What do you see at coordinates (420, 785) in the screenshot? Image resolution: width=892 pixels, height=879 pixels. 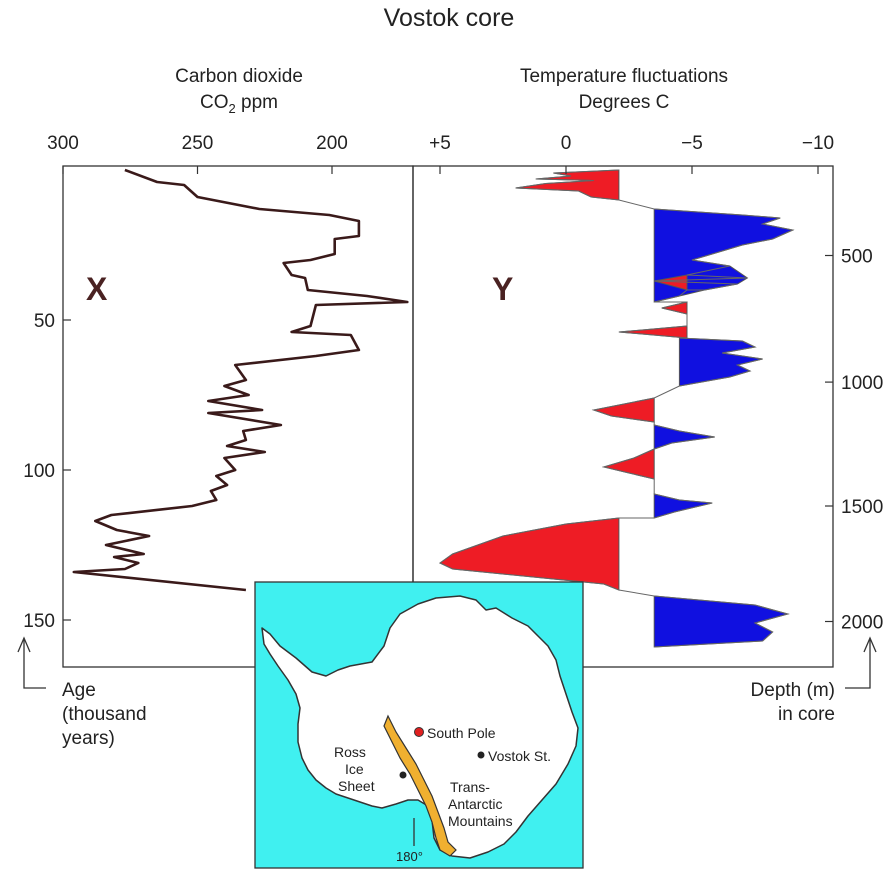 I see `mountain-range` at bounding box center [420, 785].